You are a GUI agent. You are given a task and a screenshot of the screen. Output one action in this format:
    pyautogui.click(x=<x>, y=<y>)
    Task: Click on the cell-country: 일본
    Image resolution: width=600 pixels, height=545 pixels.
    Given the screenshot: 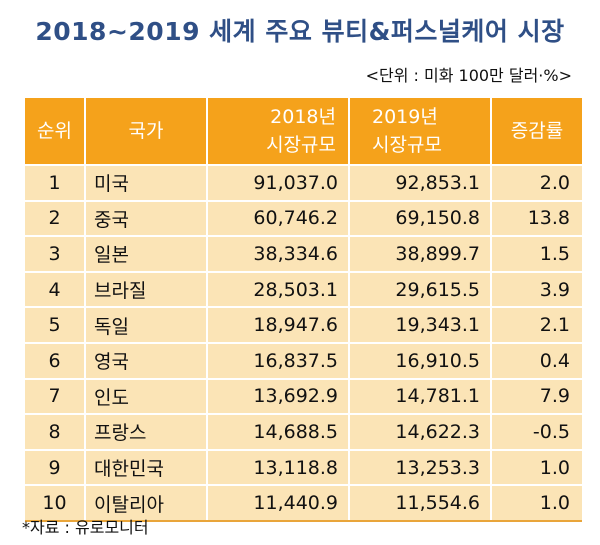 What is the action you would take?
    pyautogui.click(x=146, y=253)
    